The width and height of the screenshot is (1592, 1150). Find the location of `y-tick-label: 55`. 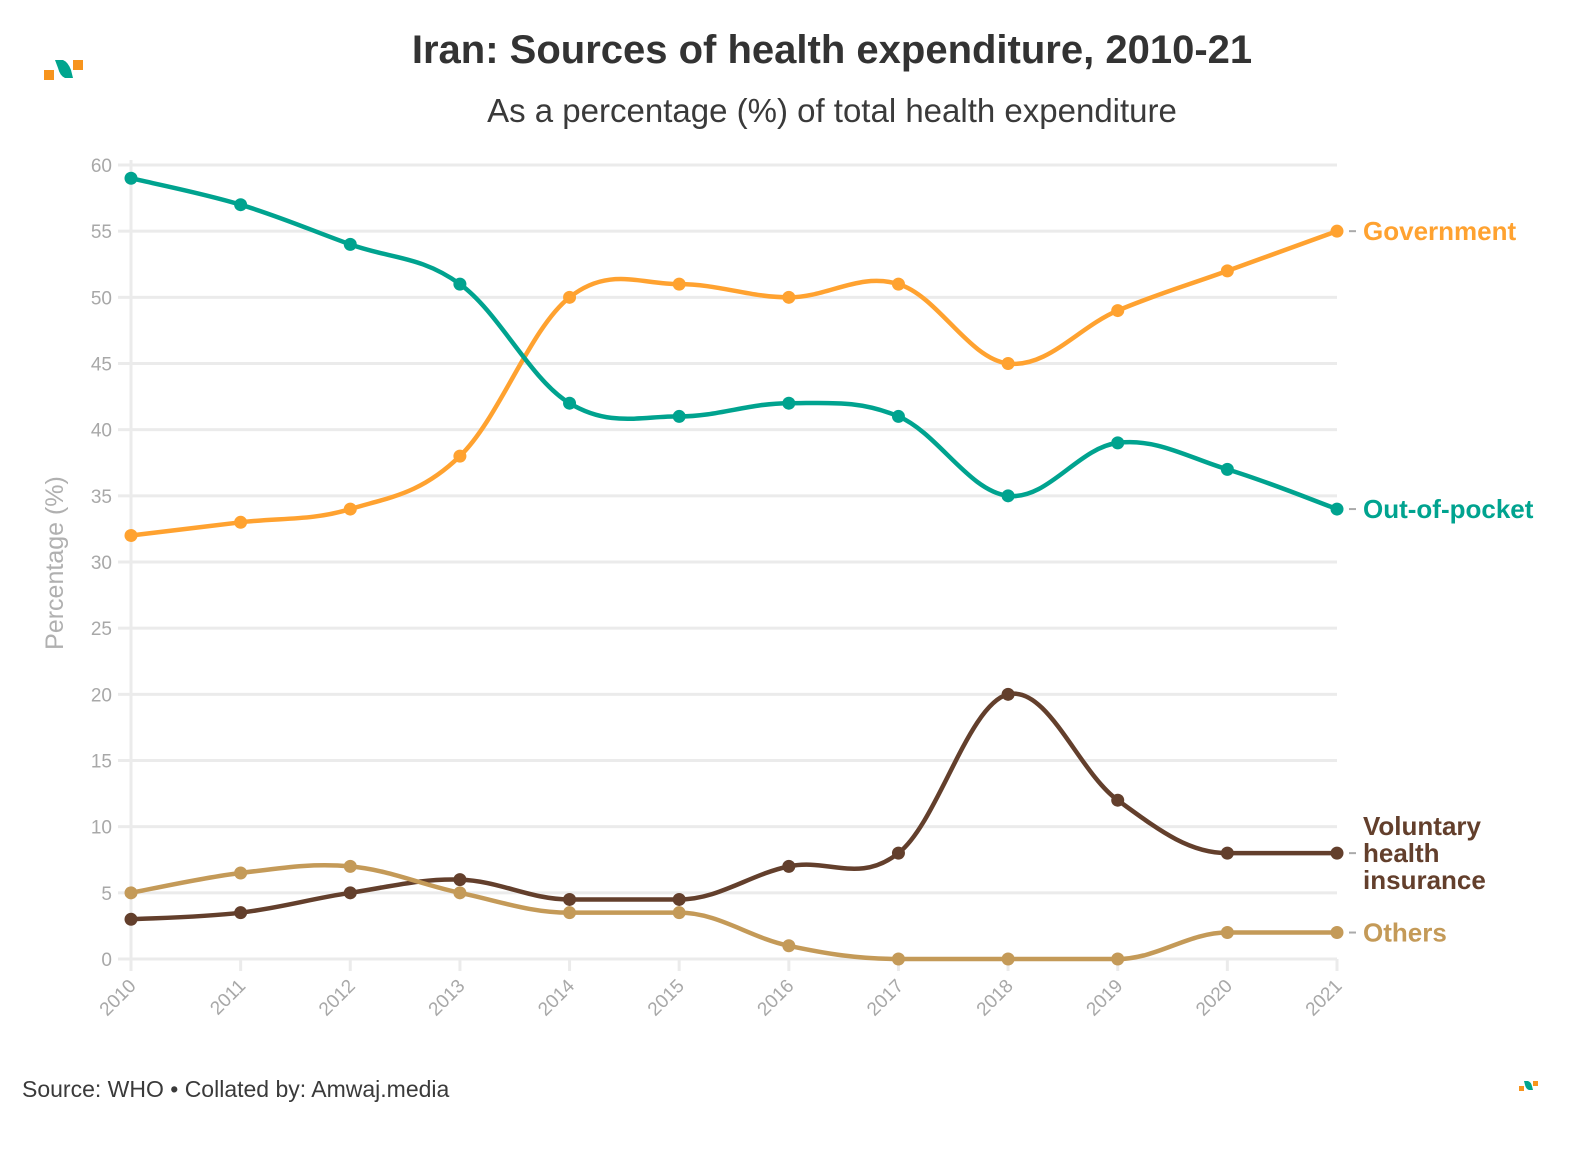

y-tick-label: 55 is located at coordinates (101, 232).